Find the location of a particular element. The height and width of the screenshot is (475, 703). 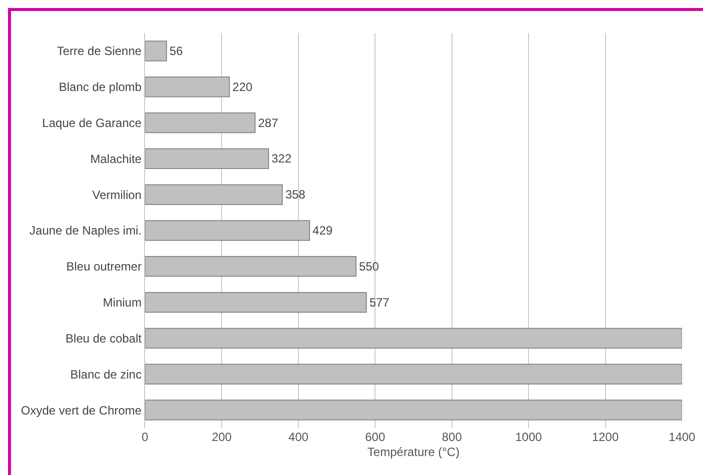

y-tick-label: Blanc de plomb is located at coordinates (100, 87).